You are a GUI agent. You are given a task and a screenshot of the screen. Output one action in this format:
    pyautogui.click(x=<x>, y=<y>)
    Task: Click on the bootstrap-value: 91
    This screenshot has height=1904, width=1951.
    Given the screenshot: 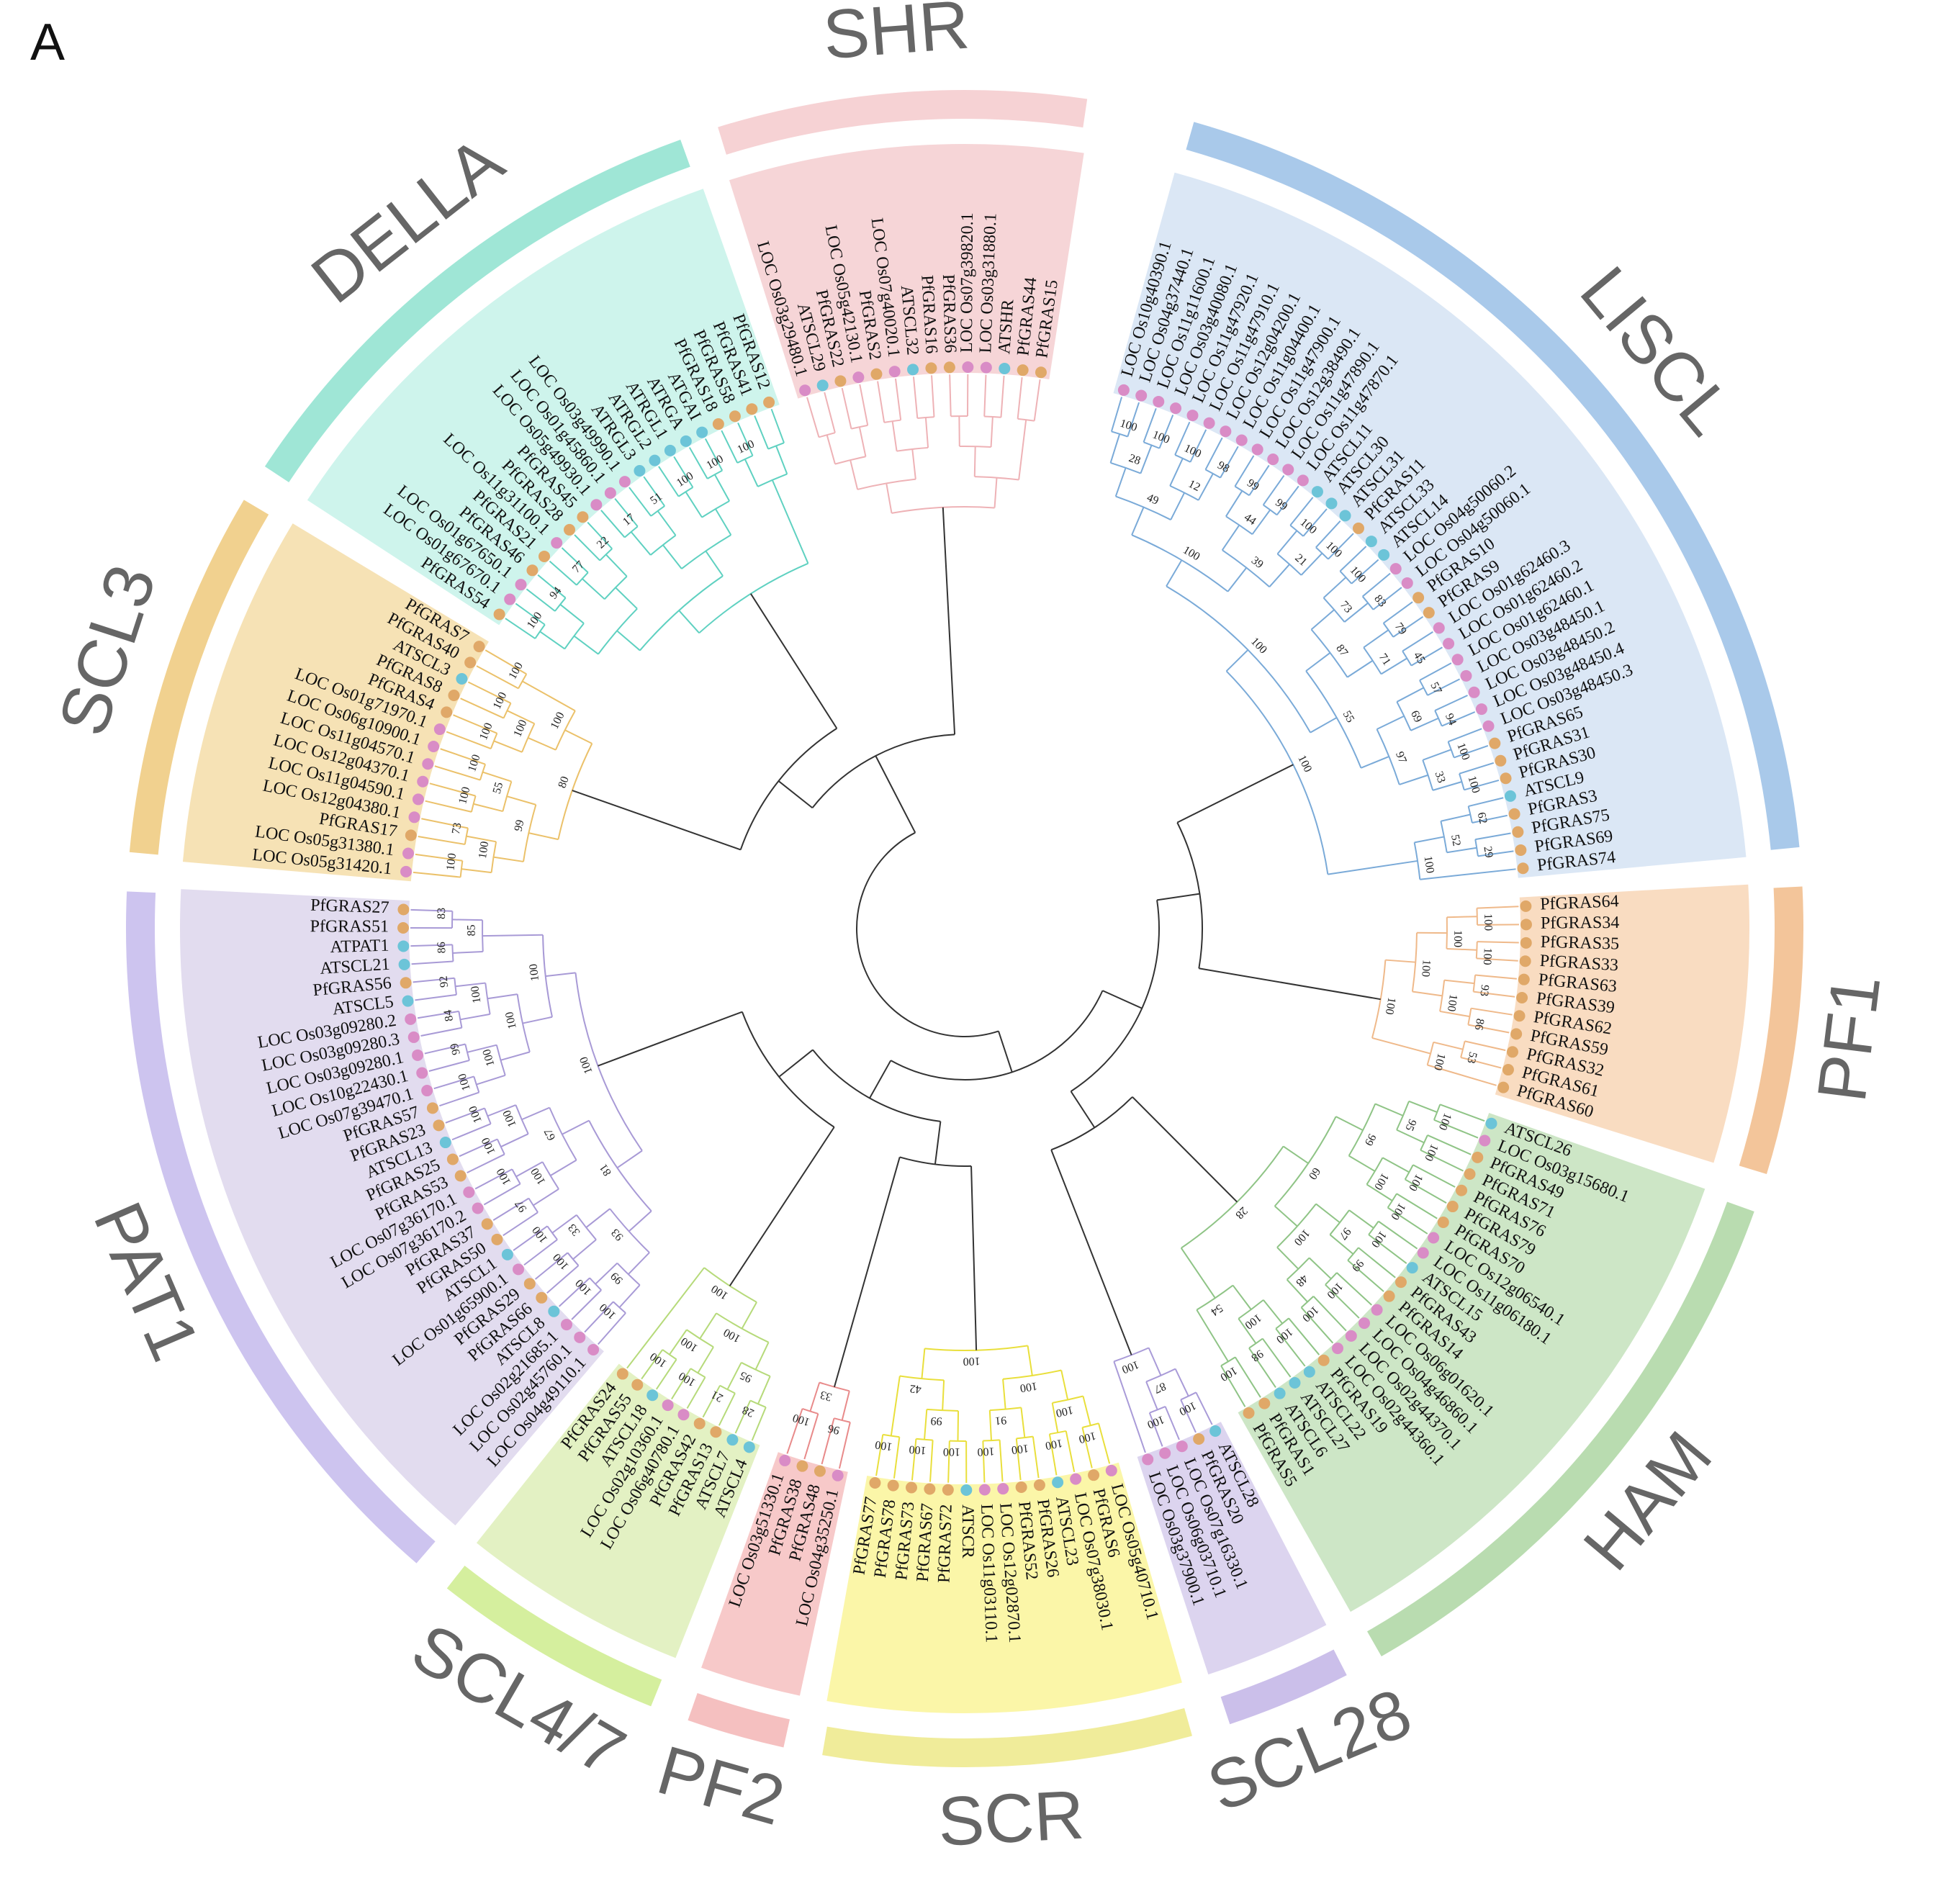 What is the action you would take?
    pyautogui.click(x=1000, y=1420)
    